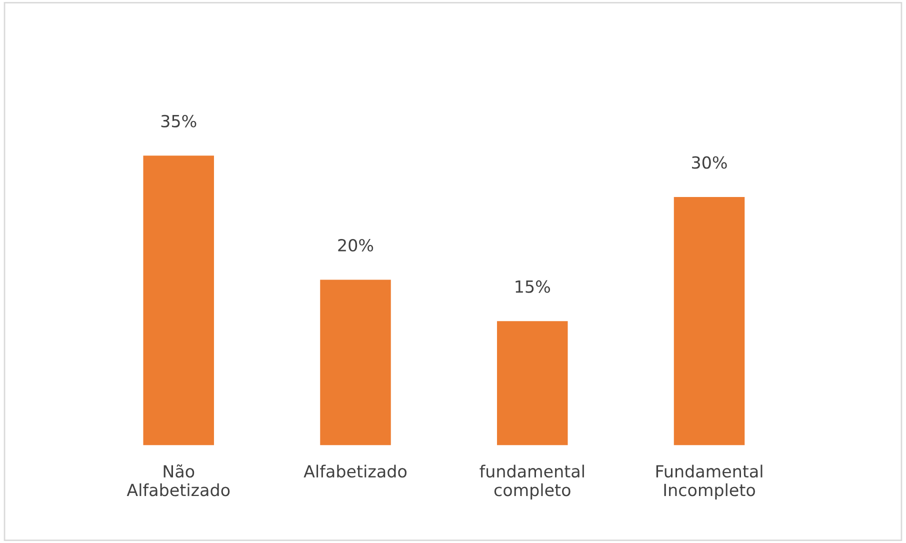 The image size is (906, 543). What do you see at coordinates (533, 286) in the screenshot?
I see `data-label: 15%` at bounding box center [533, 286].